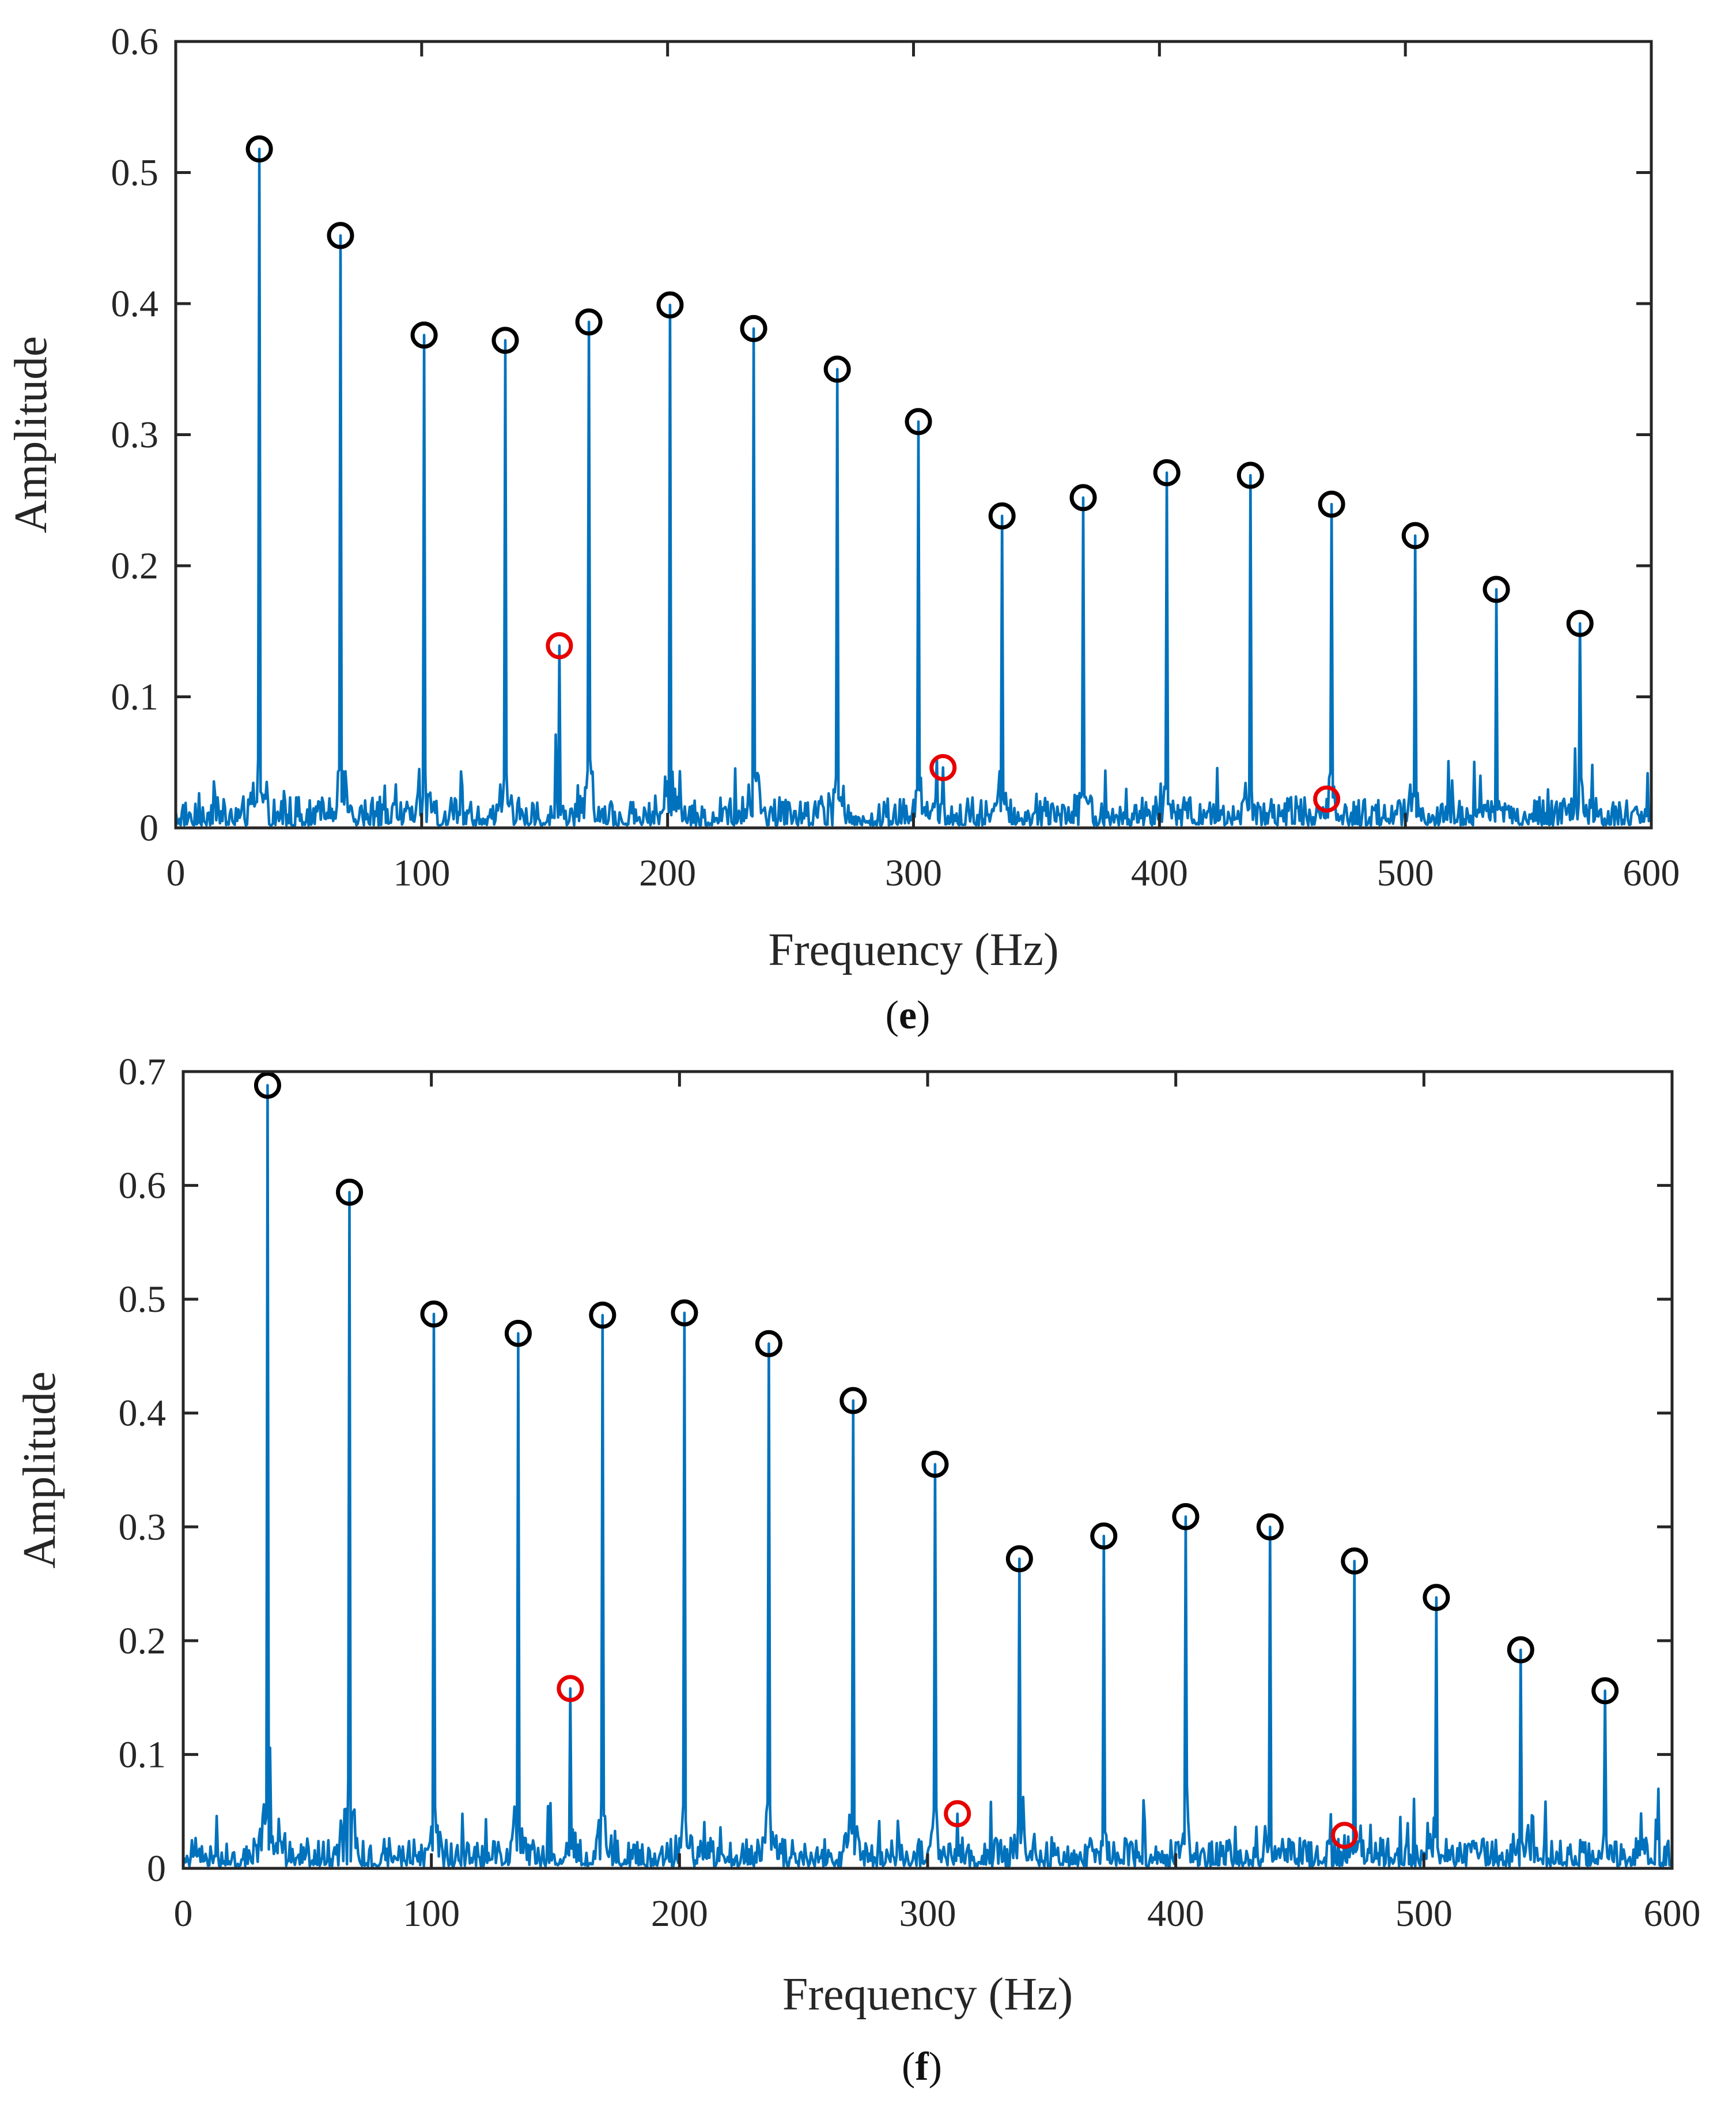  Describe the element at coordinates (908, 1015) in the screenshot. I see `panel-label: (e)` at that location.